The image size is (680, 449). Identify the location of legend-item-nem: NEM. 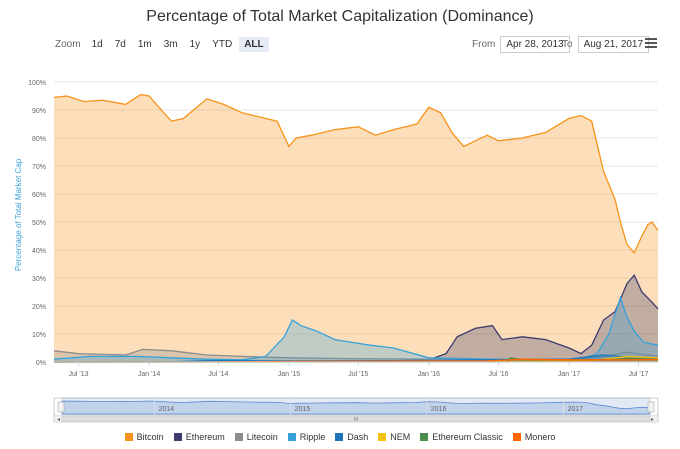
(394, 437).